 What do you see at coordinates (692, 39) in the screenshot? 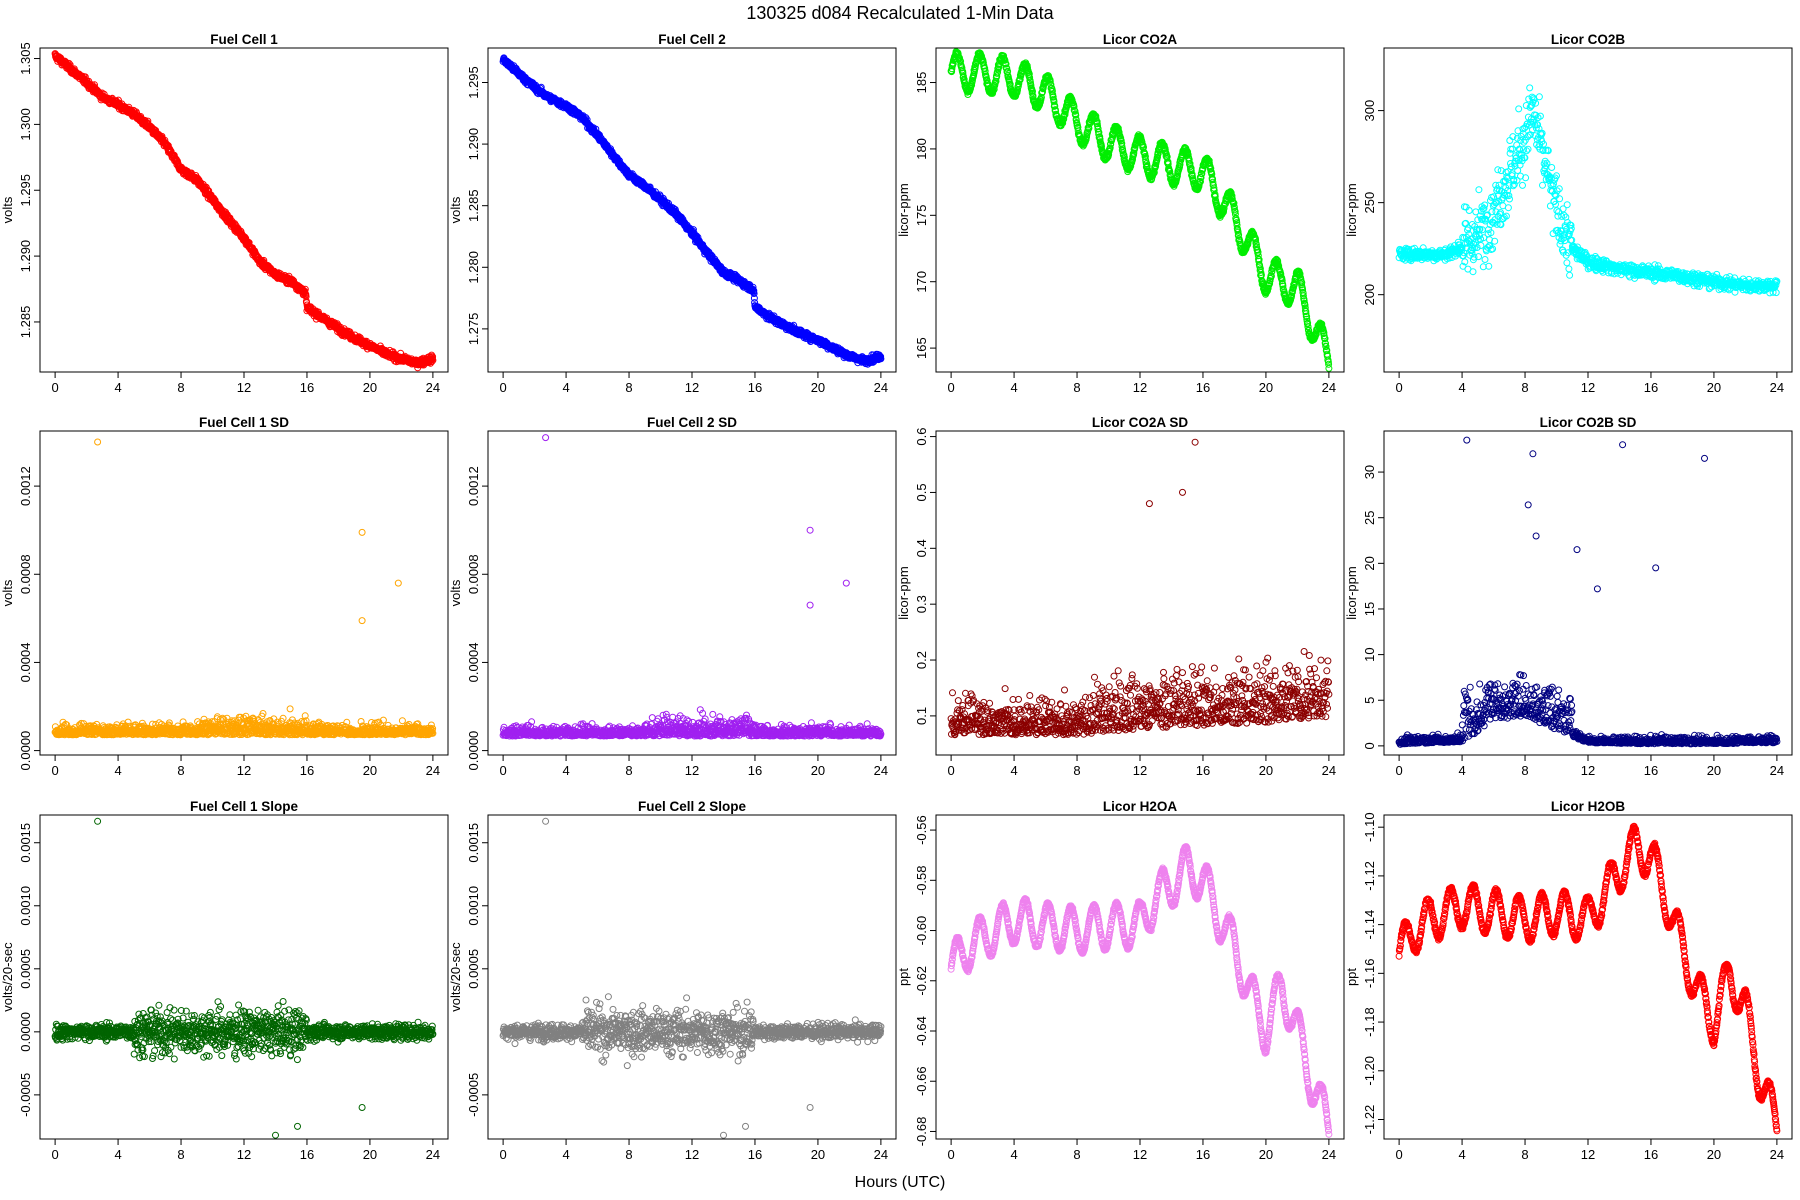
I see `panel-title: Fuel Cell 2` at bounding box center [692, 39].